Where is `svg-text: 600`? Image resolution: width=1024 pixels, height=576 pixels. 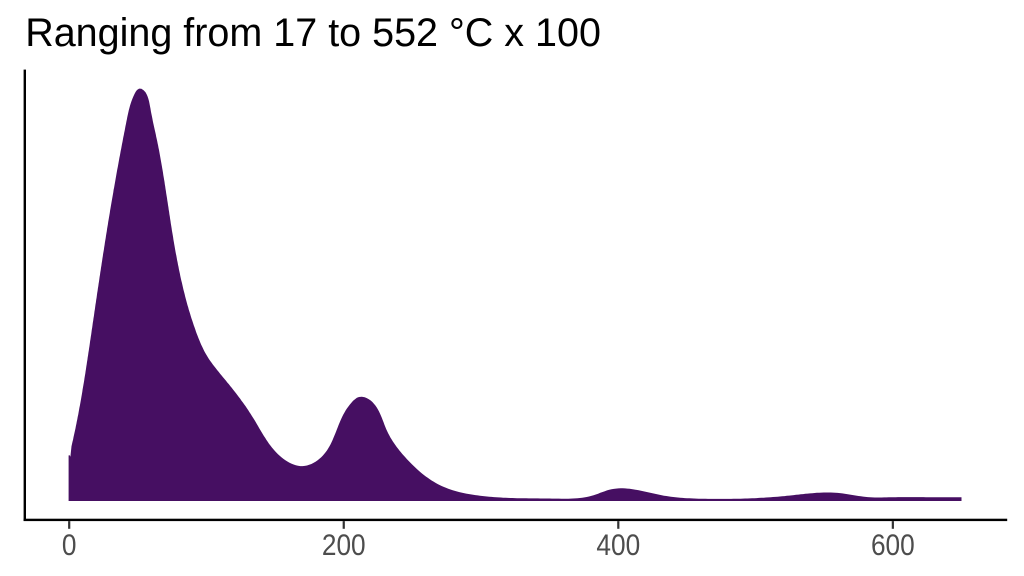
svg-text: 600 is located at coordinates (893, 545).